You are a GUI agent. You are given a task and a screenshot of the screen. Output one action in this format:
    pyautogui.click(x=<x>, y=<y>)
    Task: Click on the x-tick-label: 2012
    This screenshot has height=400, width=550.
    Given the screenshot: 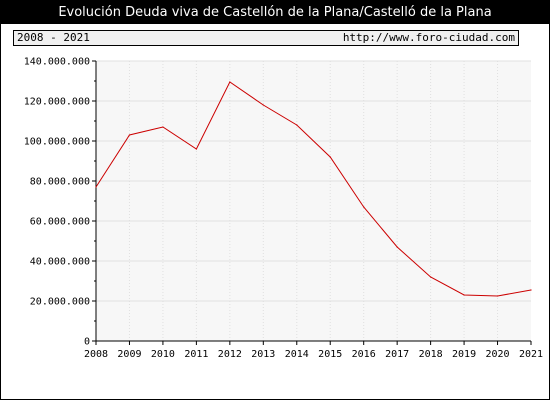 What is the action you would take?
    pyautogui.click(x=230, y=354)
    